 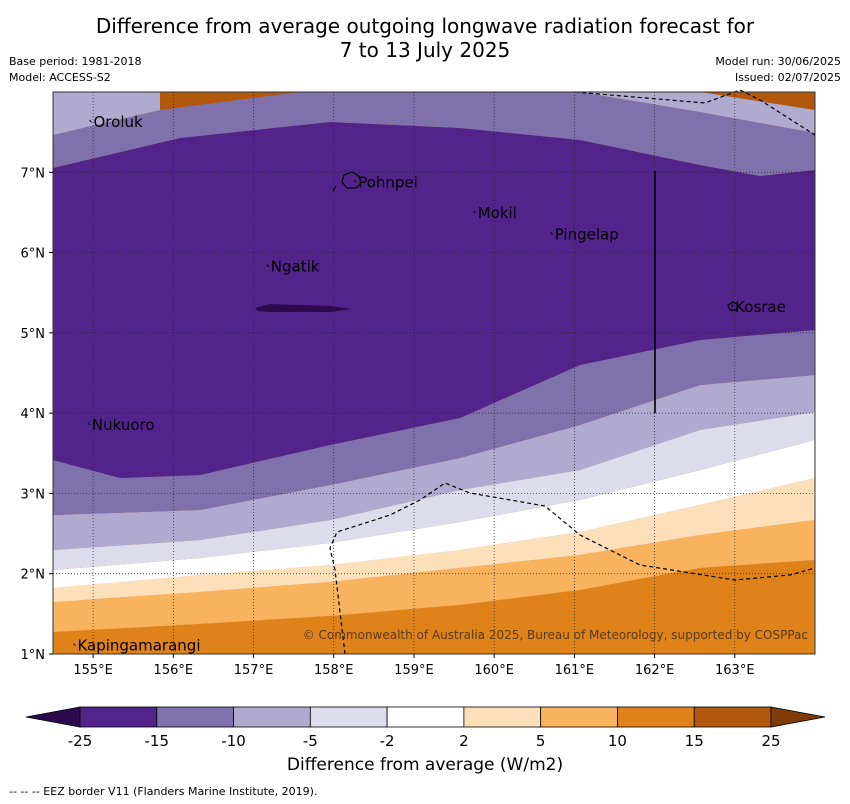 I want to click on lon-tick-label: 158°E, so click(x=334, y=670).